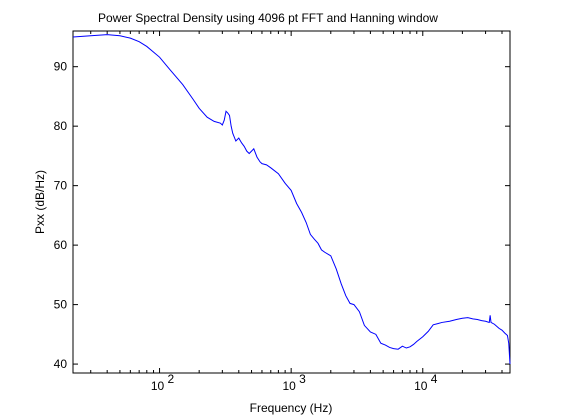  What do you see at coordinates (291, 408) in the screenshot?
I see `x-axis-label: Frequency (Hz)` at bounding box center [291, 408].